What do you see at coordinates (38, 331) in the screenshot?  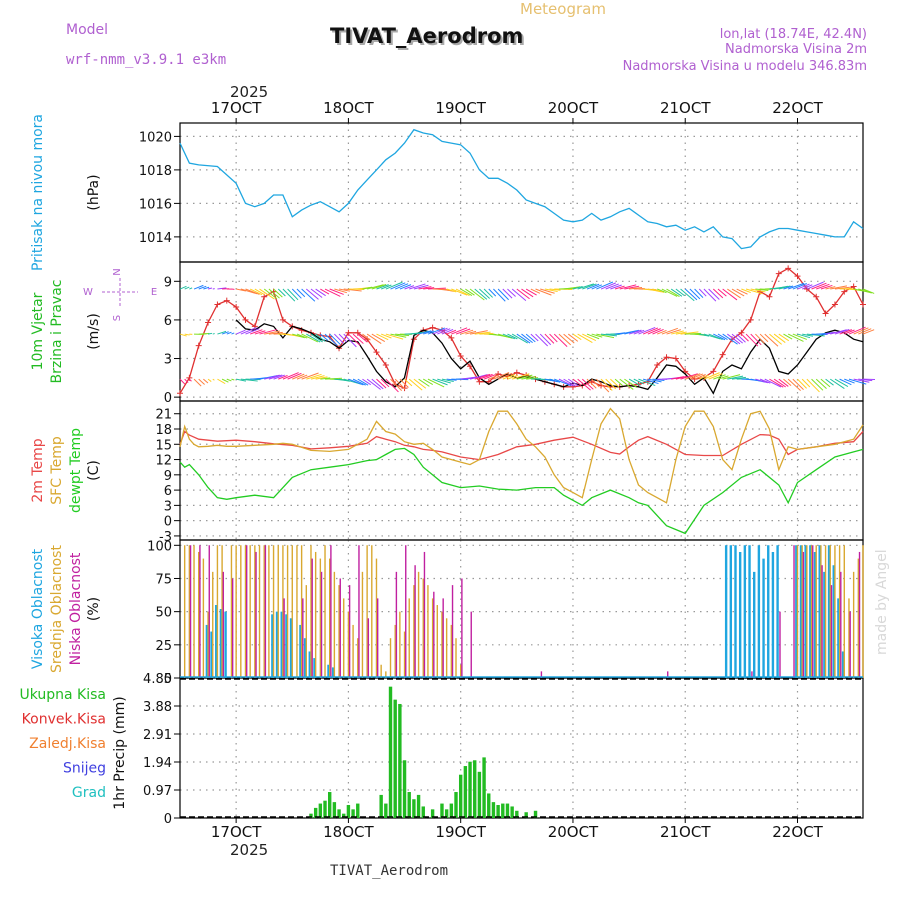 I see `wind-ylabel-line: 10m Vjetar` at bounding box center [38, 331].